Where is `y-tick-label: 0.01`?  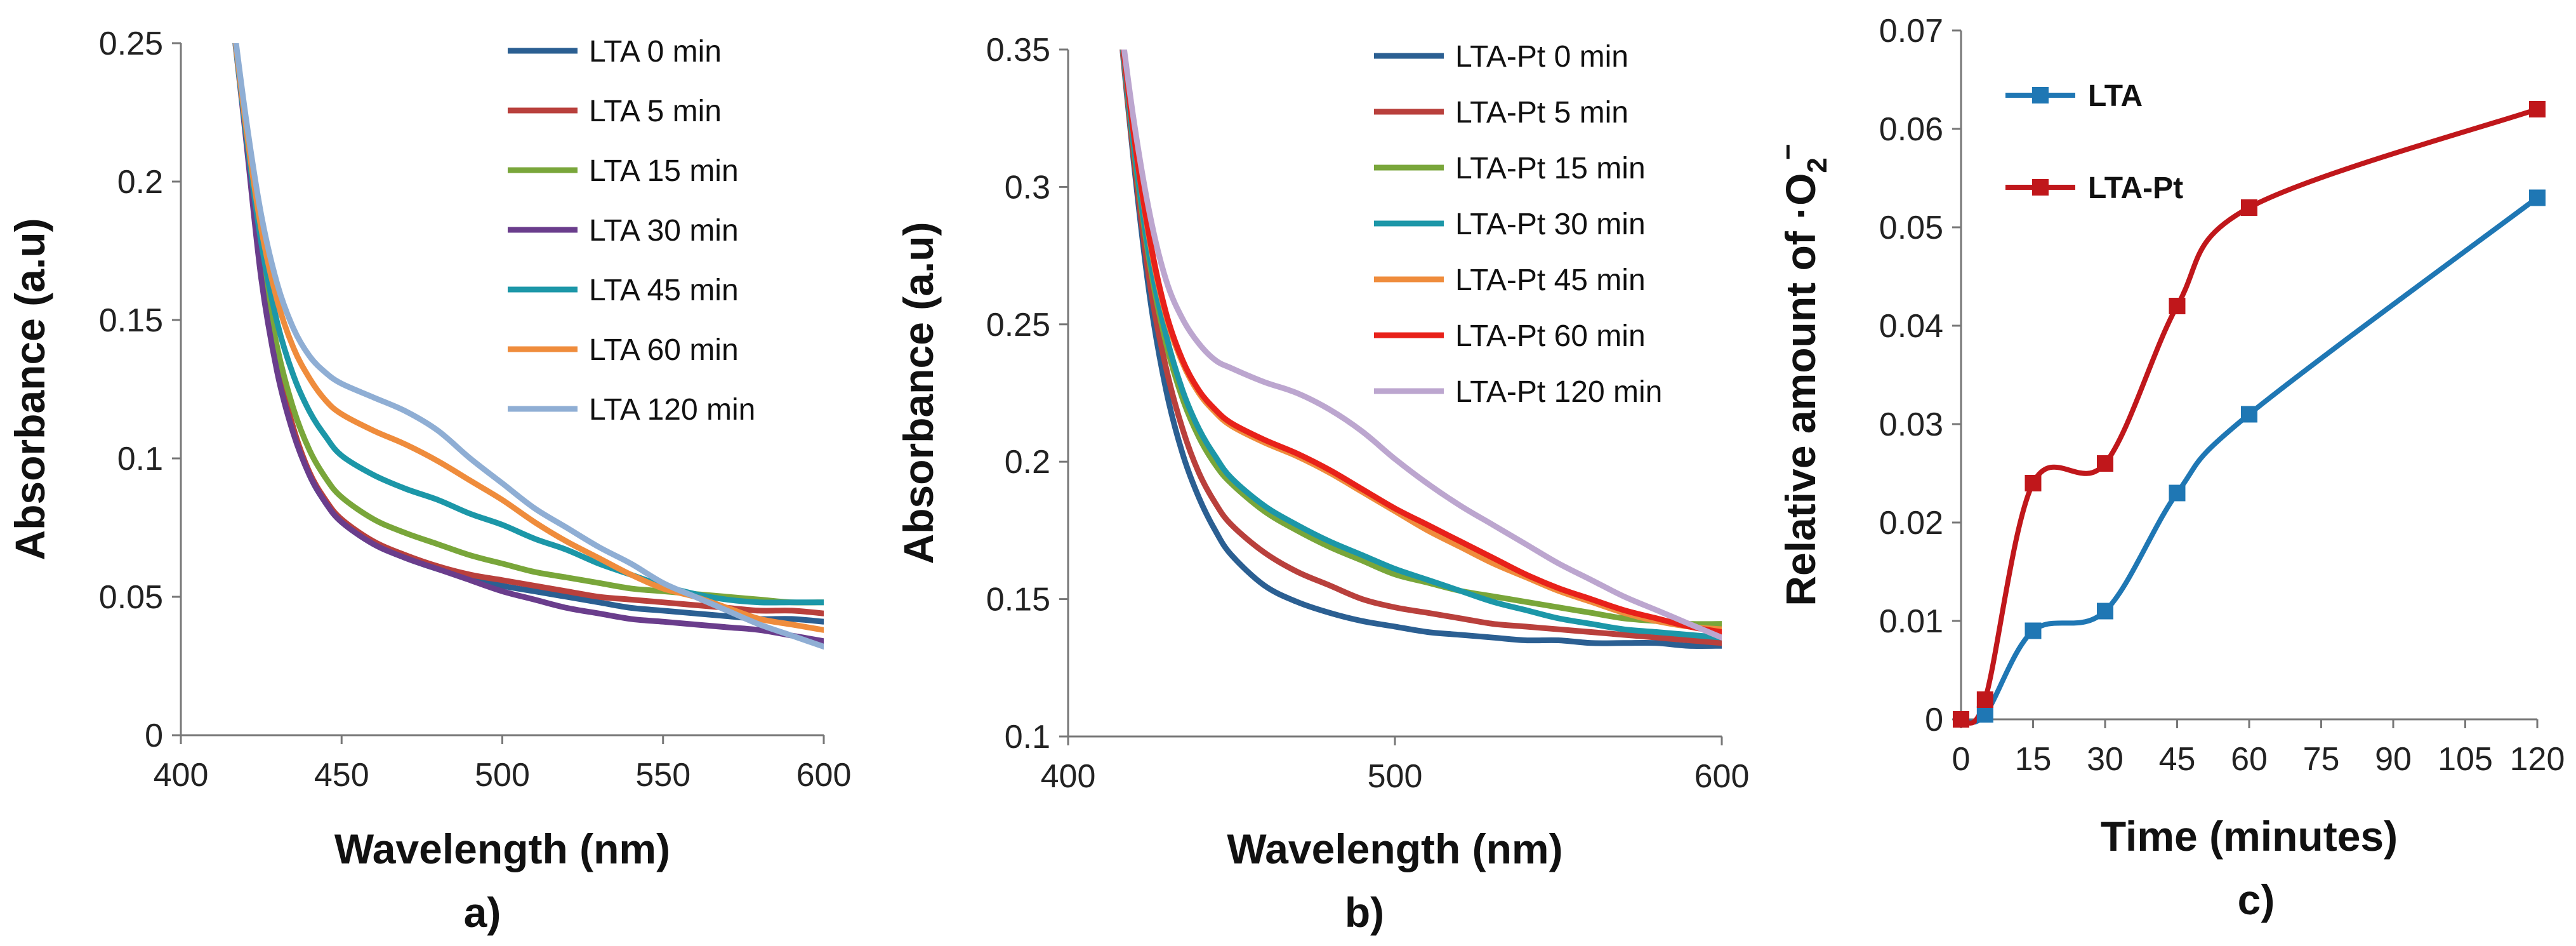
y-tick-label: 0.01 is located at coordinates (1911, 621).